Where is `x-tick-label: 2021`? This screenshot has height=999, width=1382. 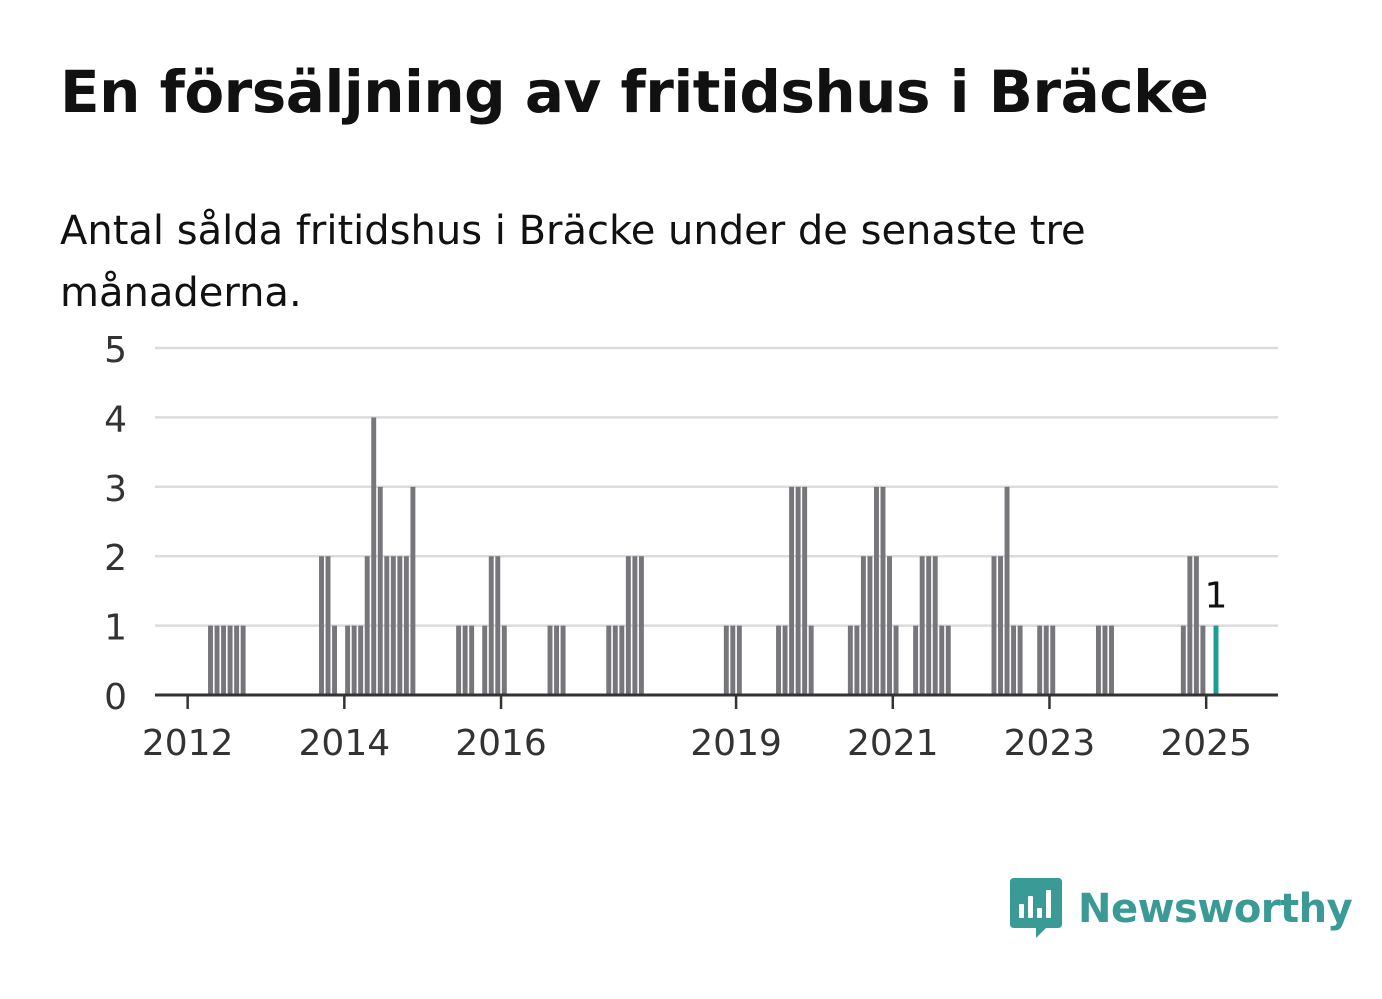 x-tick-label: 2021 is located at coordinates (893, 743).